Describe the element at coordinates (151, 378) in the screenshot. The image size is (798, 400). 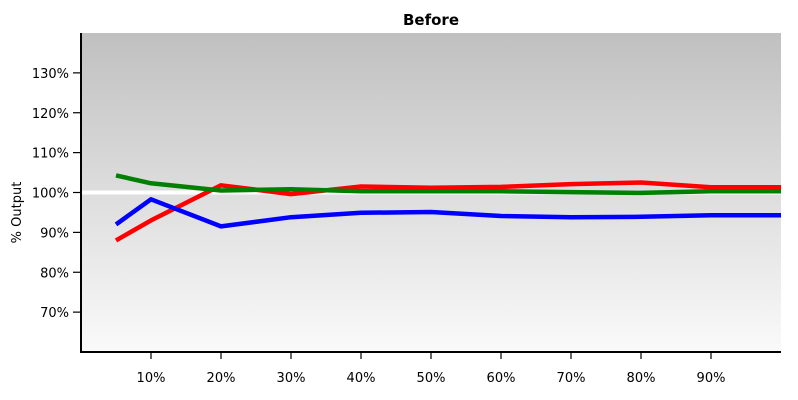
I see `x-tick-label: 10%` at that location.